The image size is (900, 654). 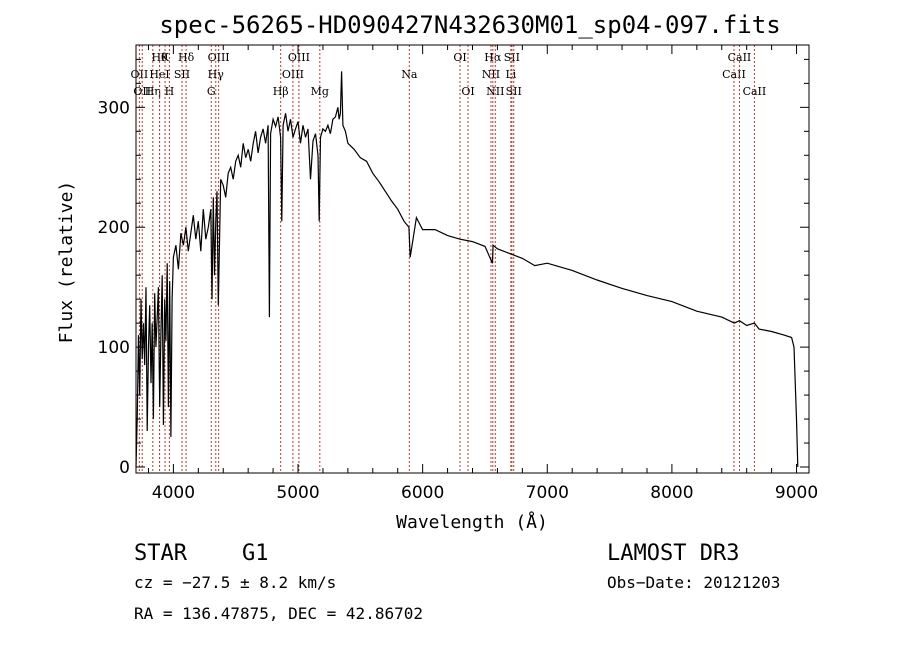 I want to click on x-tick-label: 6000, so click(x=422, y=493).